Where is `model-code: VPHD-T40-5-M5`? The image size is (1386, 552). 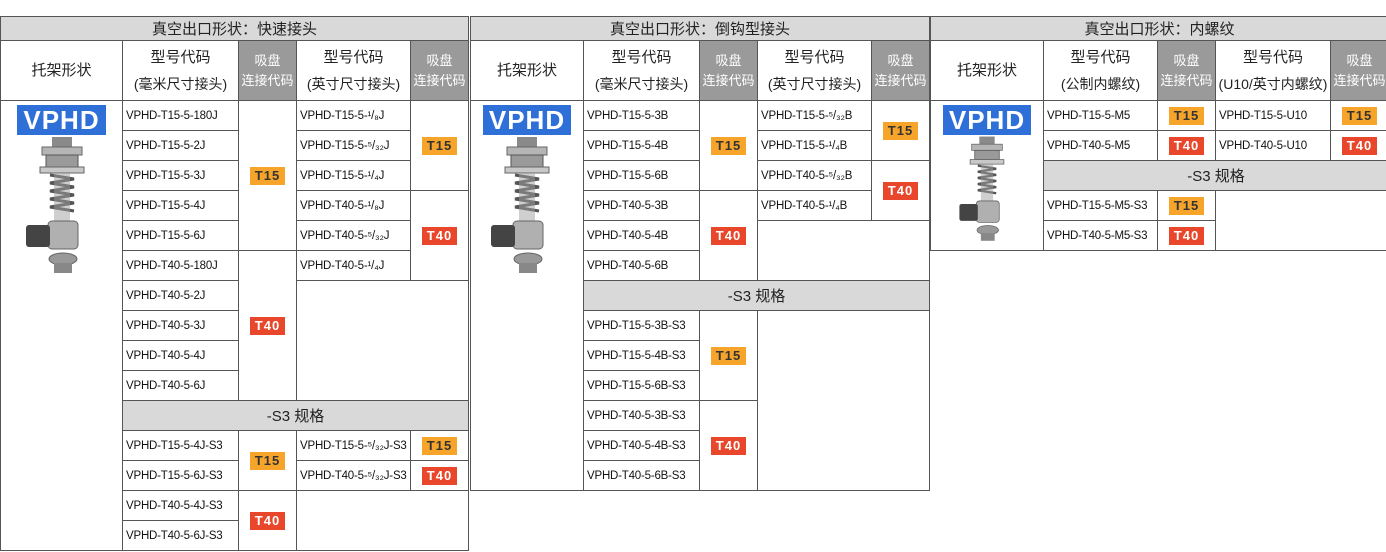 model-code: VPHD-T40-5-M5 is located at coordinates (1089, 145).